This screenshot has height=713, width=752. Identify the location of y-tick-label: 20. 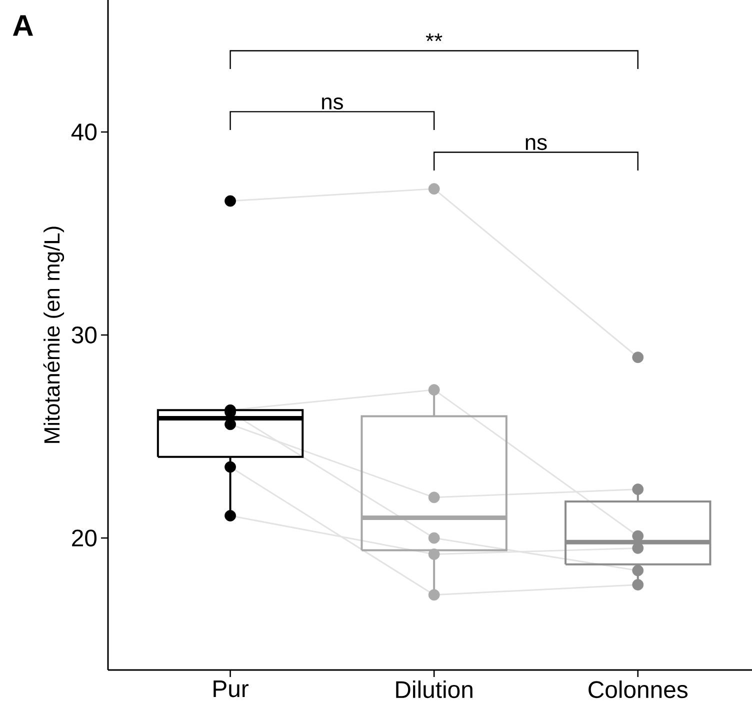
(84, 538).